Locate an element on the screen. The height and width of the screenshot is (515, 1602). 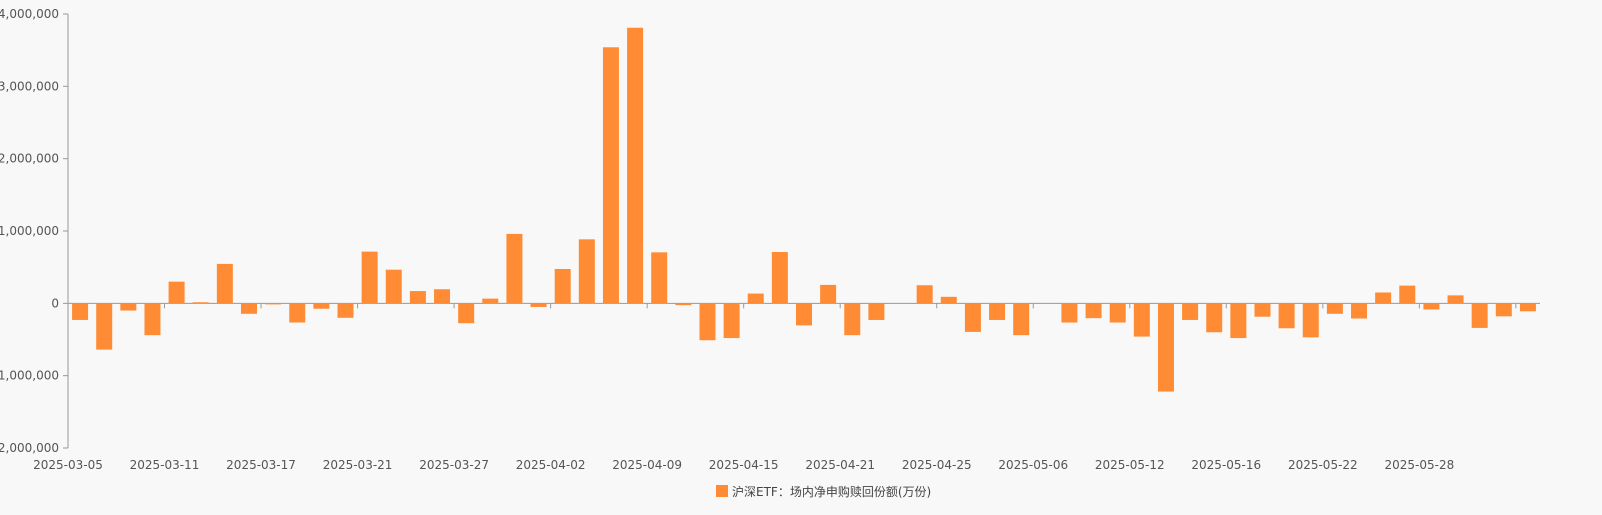
x-tick-label: 2025-03-11 is located at coordinates (165, 465).